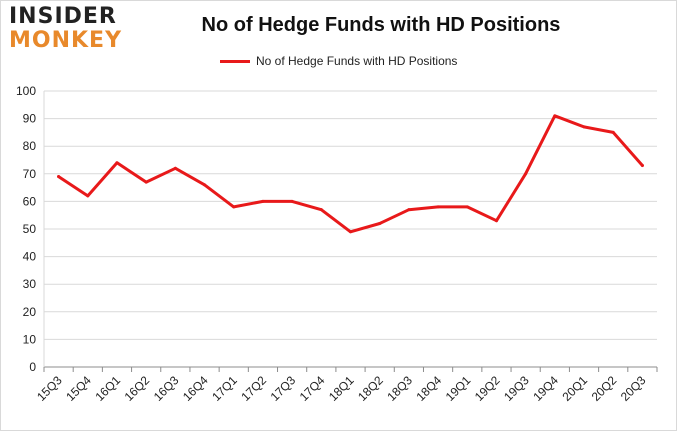 Image resolution: width=677 pixels, height=431 pixels. I want to click on logo-line-1: INSIDER, so click(63, 16).